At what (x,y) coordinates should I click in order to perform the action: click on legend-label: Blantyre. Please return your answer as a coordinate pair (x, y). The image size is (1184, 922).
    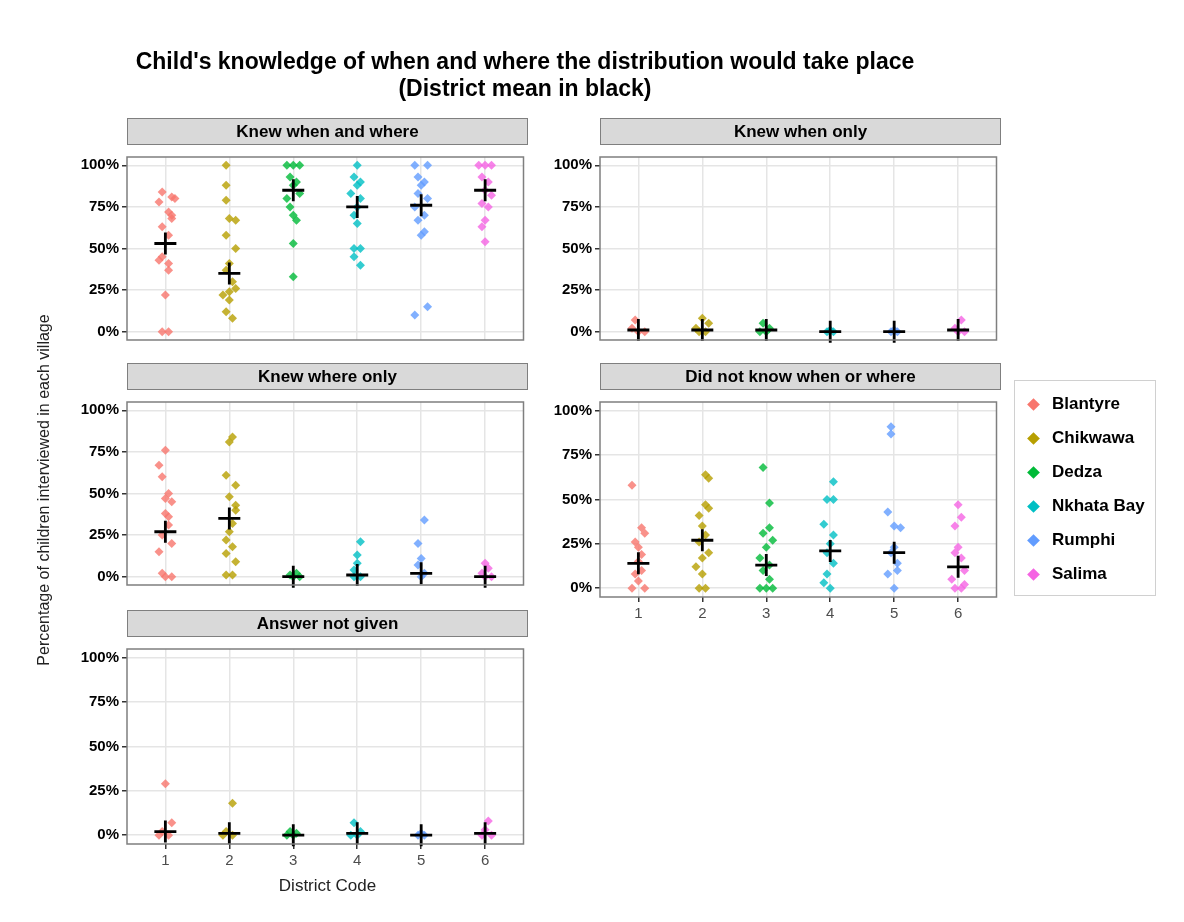
    Looking at the image, I should click on (1086, 404).